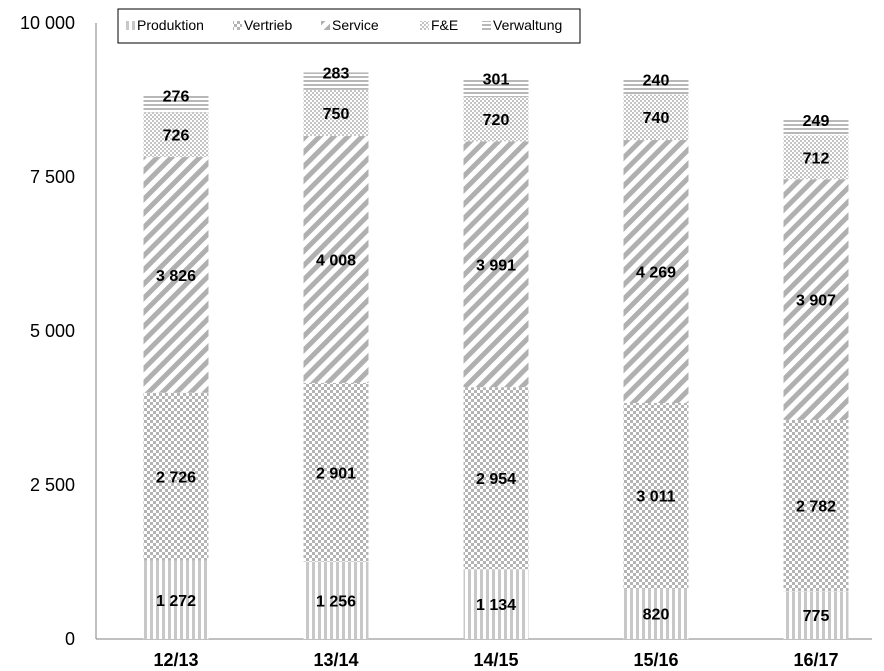  Describe the element at coordinates (52, 331) in the screenshot. I see `y-tick-label: 5 000` at that location.